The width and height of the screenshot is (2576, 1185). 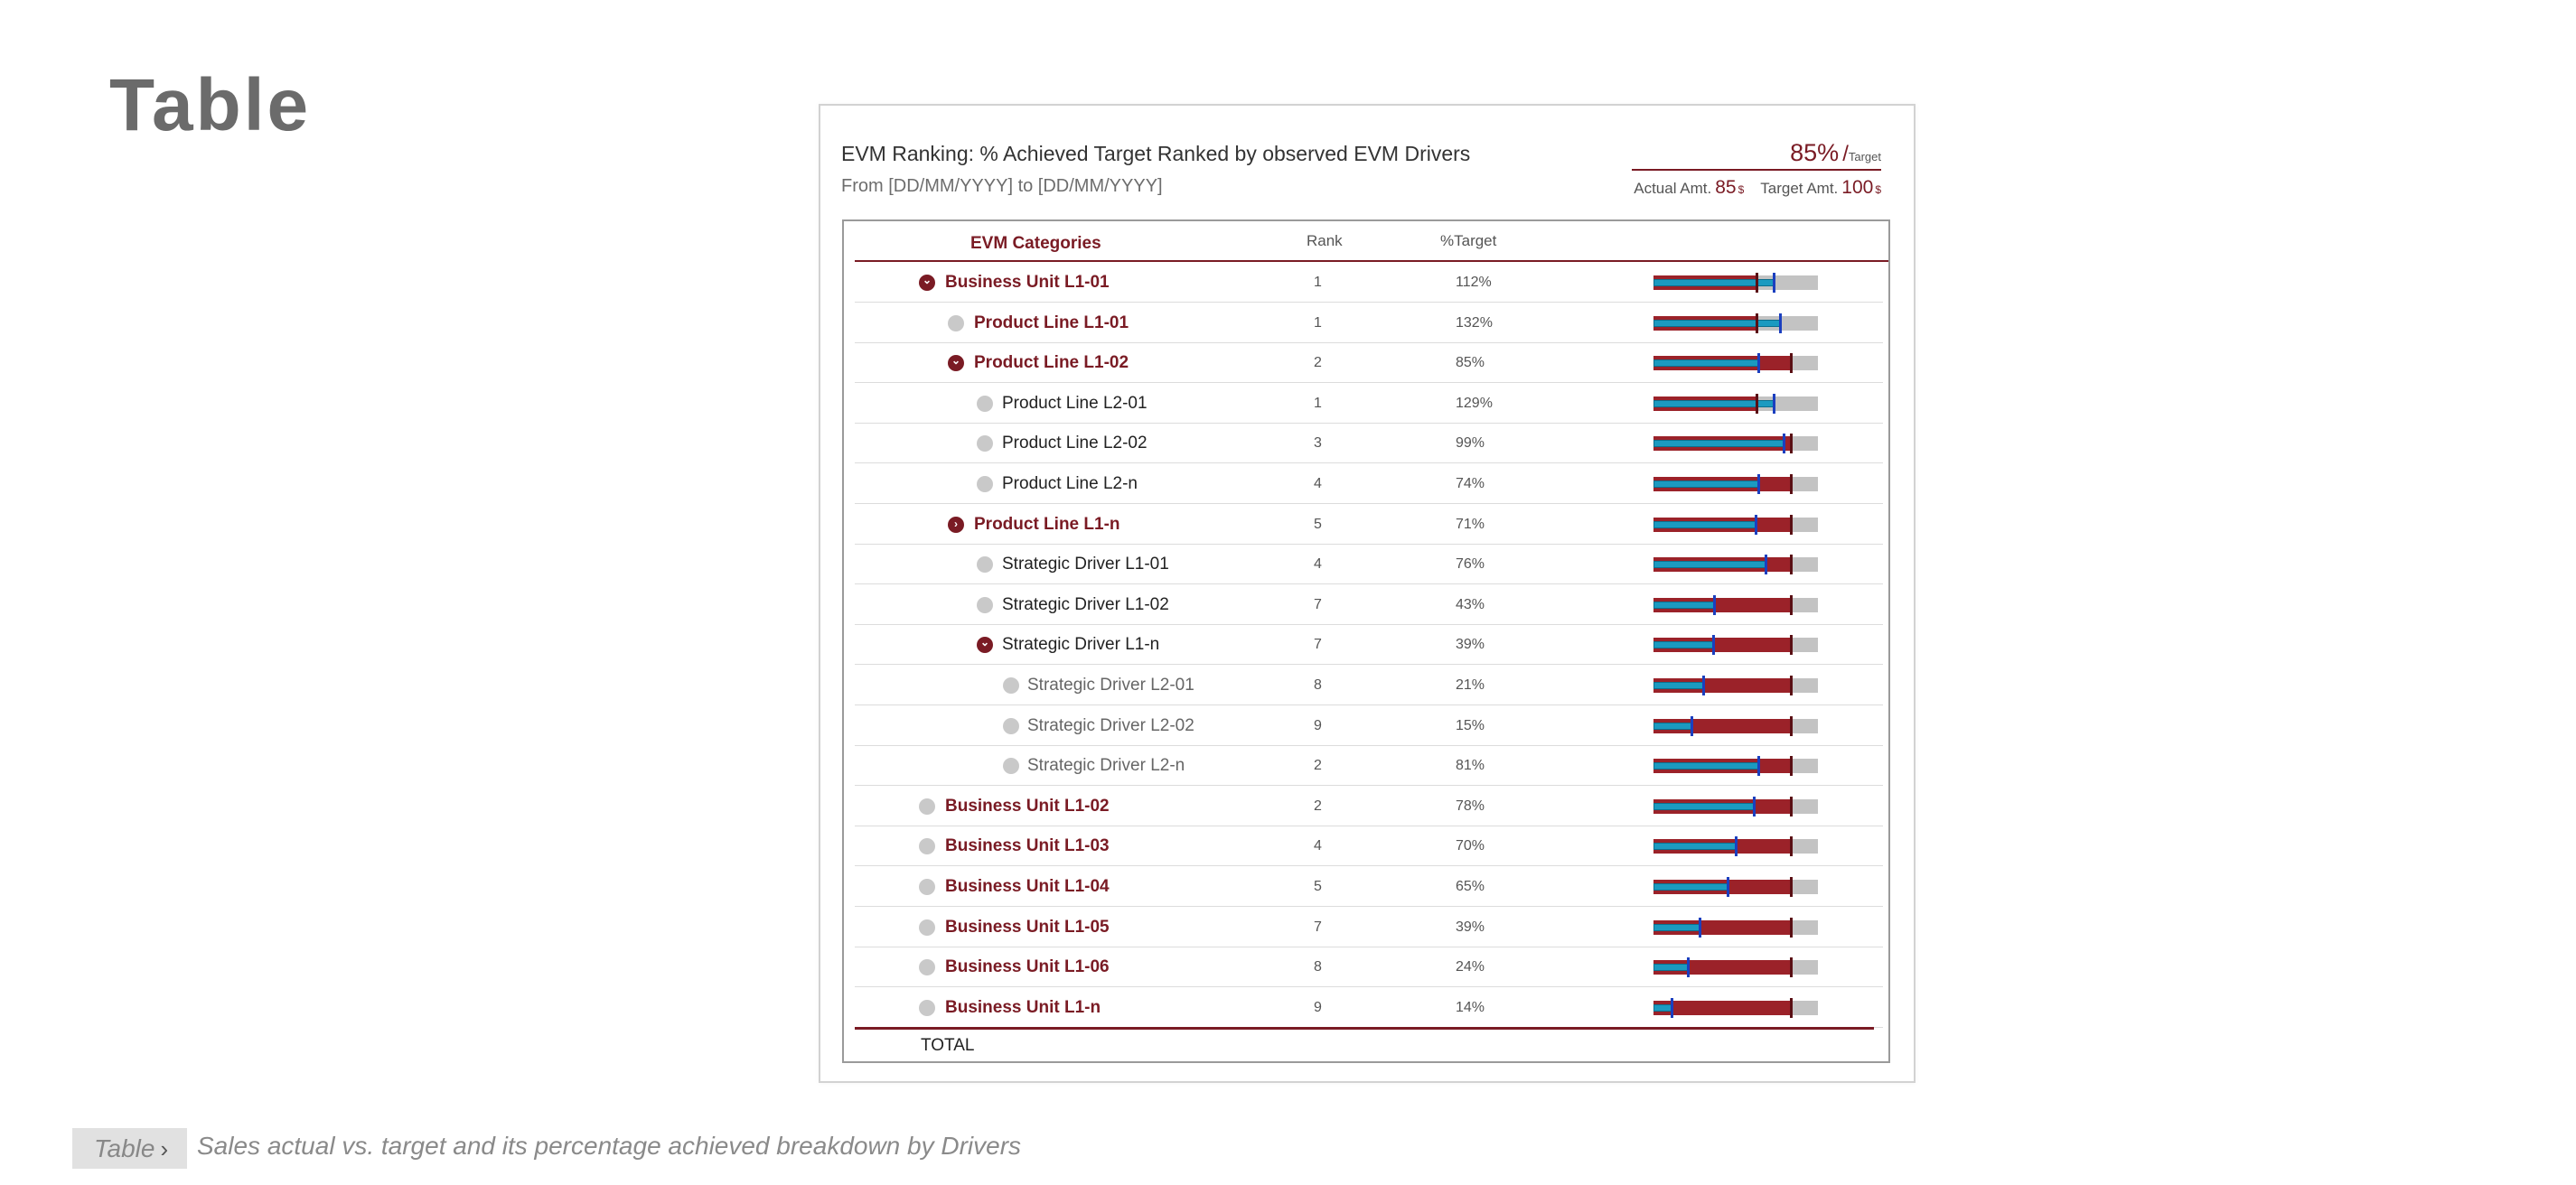 What do you see at coordinates (129, 1148) in the screenshot?
I see `footer-tag: Table ›` at bounding box center [129, 1148].